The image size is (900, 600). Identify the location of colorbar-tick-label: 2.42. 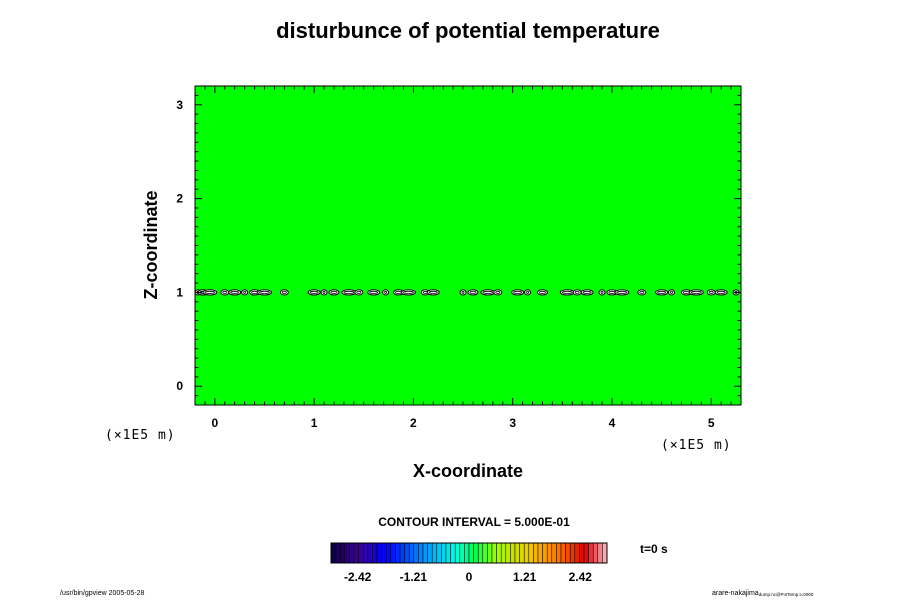
(581, 577).